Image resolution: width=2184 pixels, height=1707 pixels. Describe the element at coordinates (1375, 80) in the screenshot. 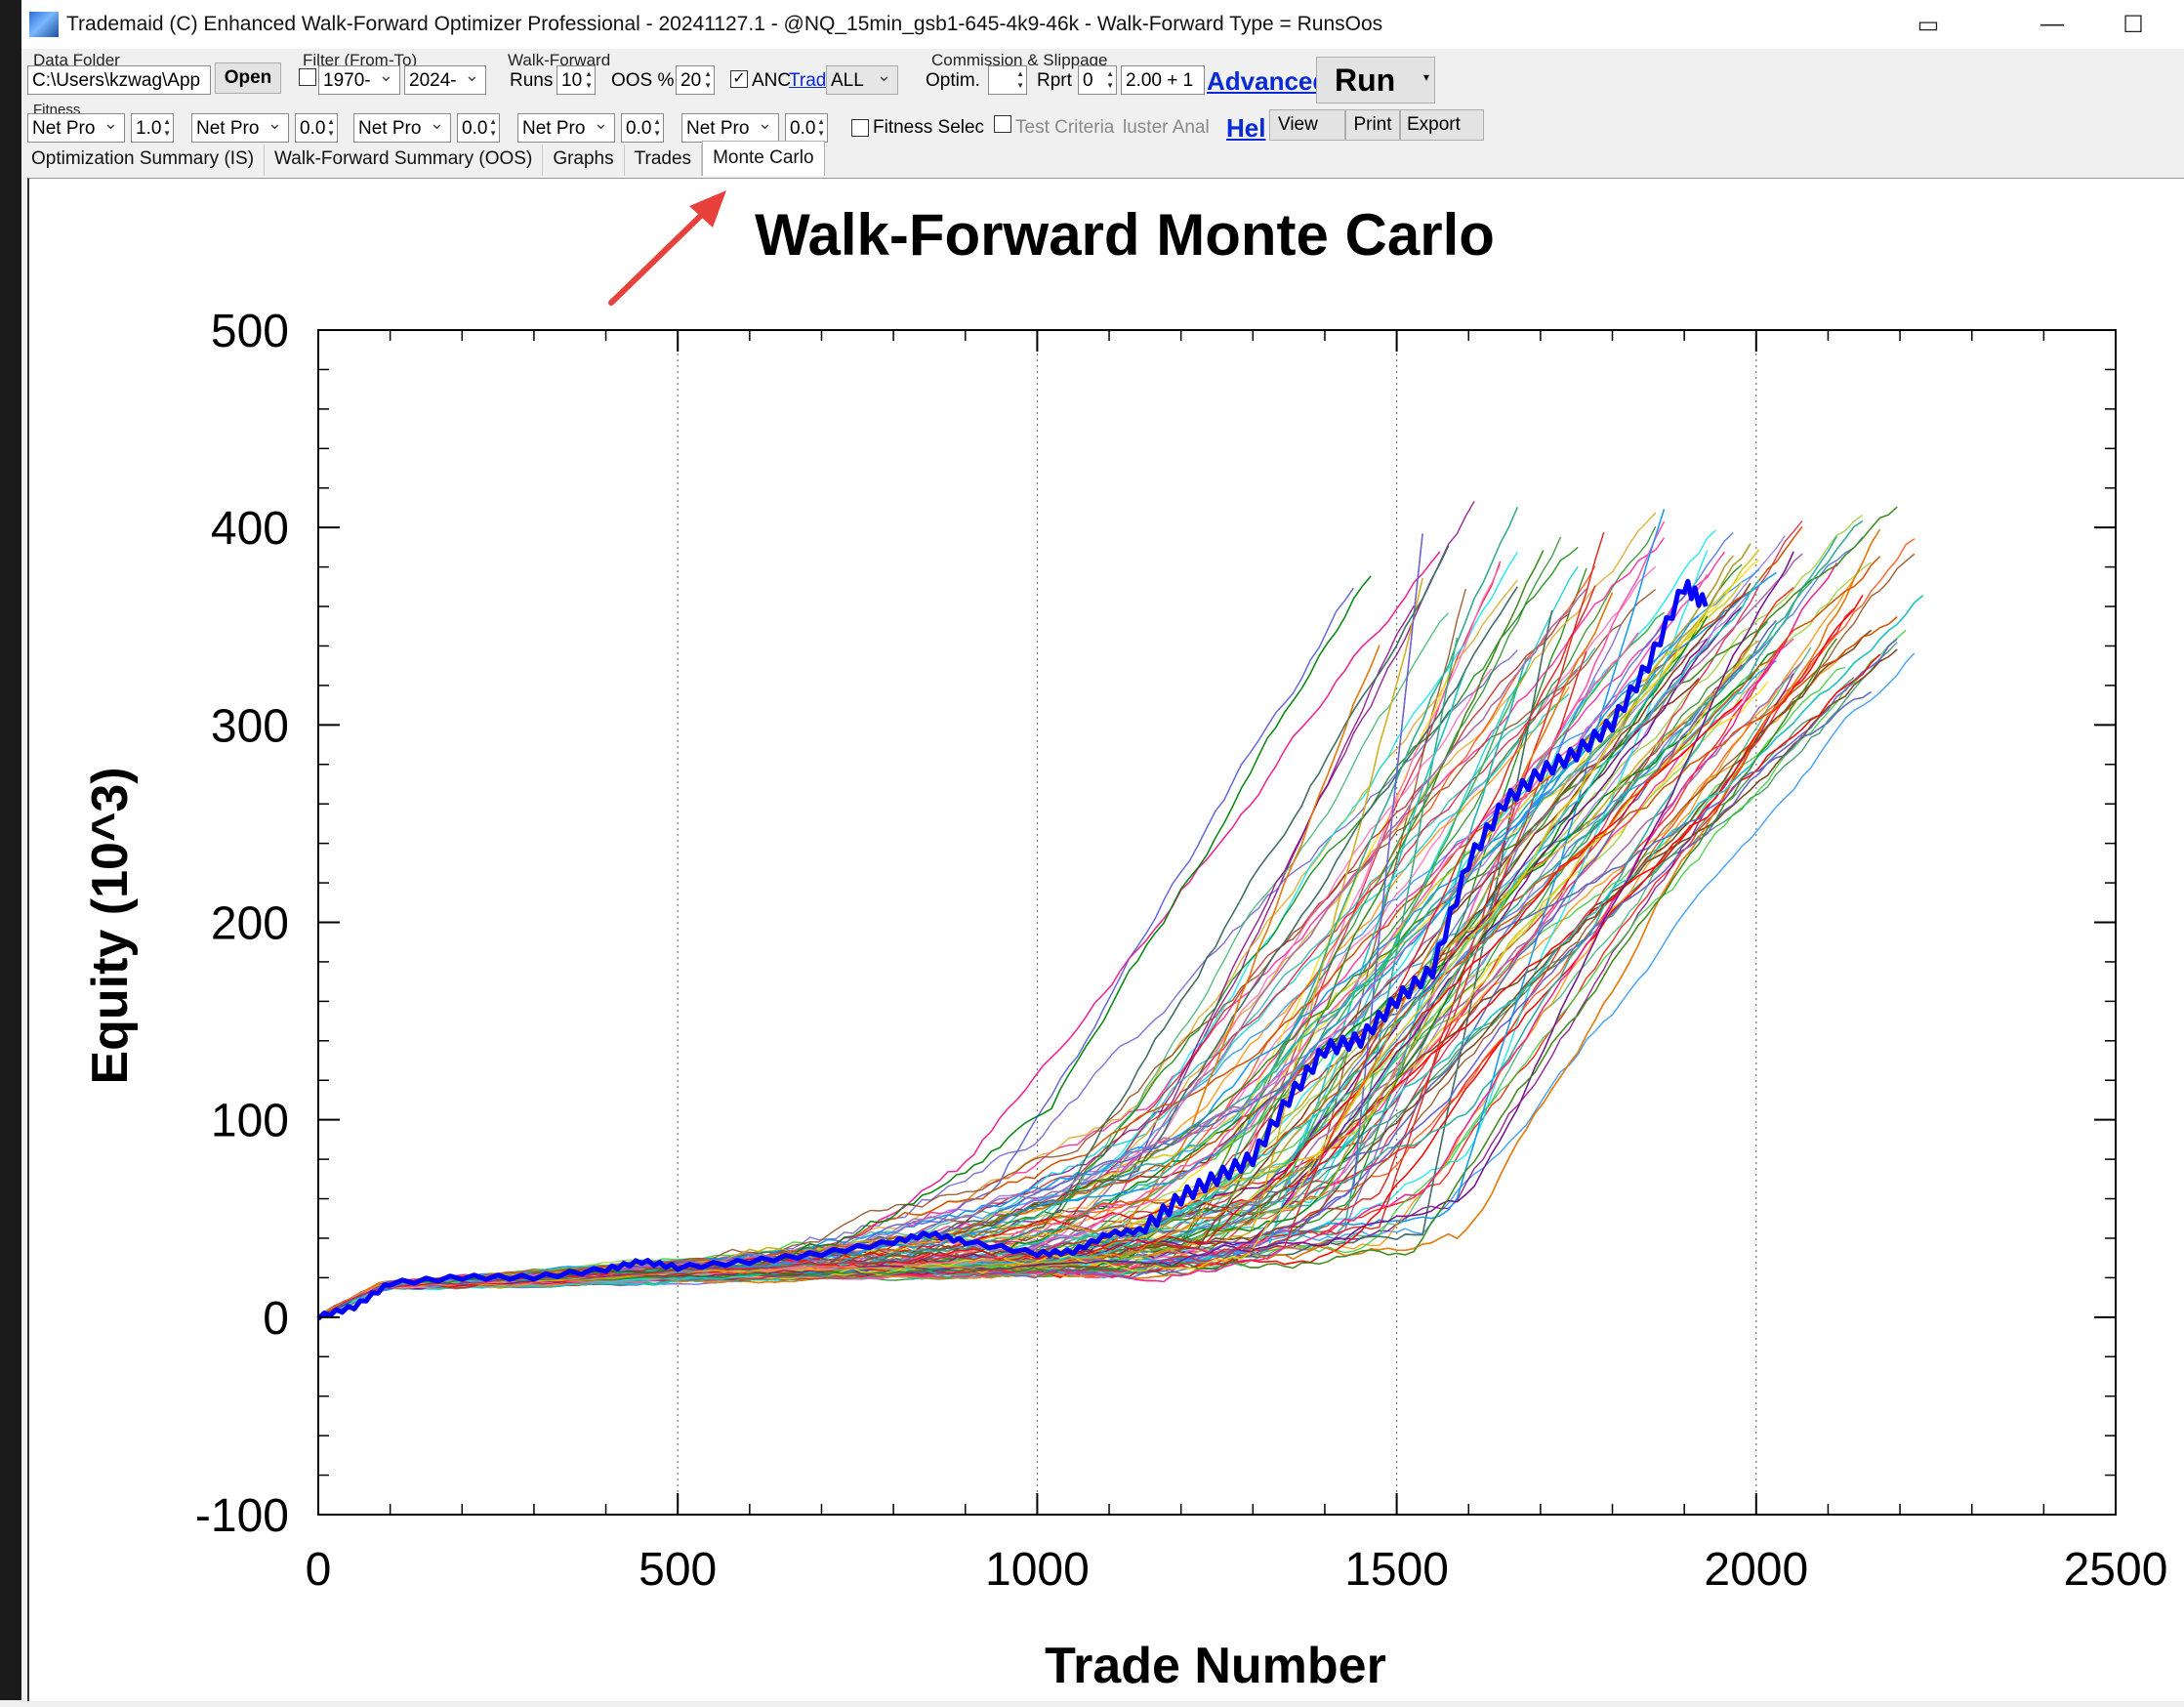

I see `run-button: Run` at that location.